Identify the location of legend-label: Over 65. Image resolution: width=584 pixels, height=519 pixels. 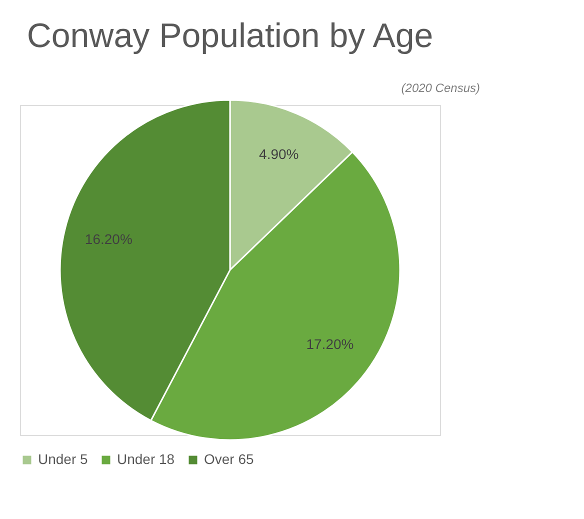
(229, 459).